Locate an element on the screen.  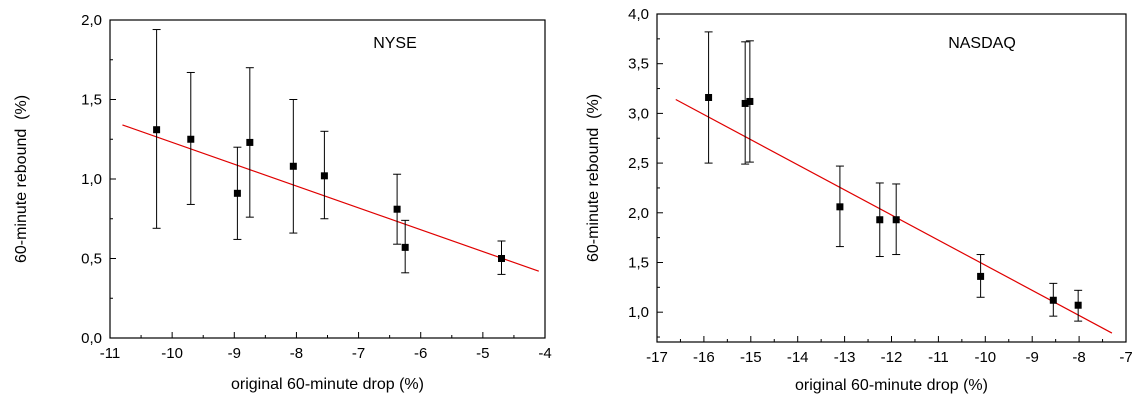
panel-title: NASDAQ is located at coordinates (982, 43).